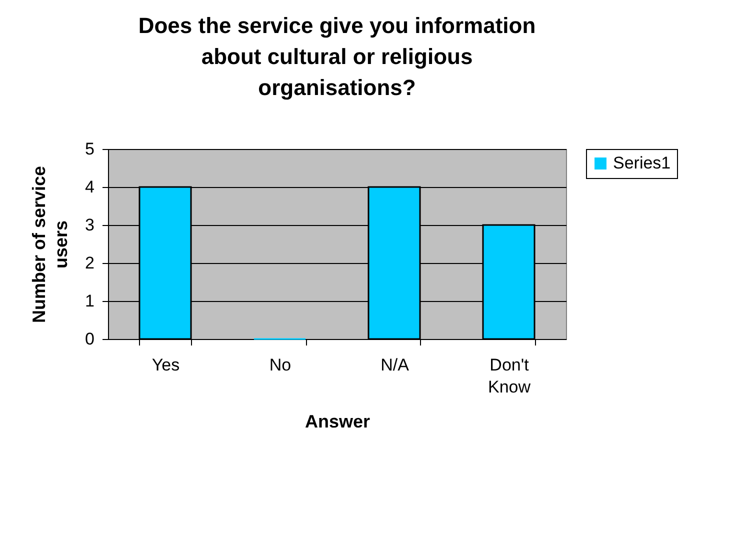 Image resolution: width=754 pixels, height=559 pixels. What do you see at coordinates (395, 365) in the screenshot?
I see `x-tick-label: N/A` at bounding box center [395, 365].